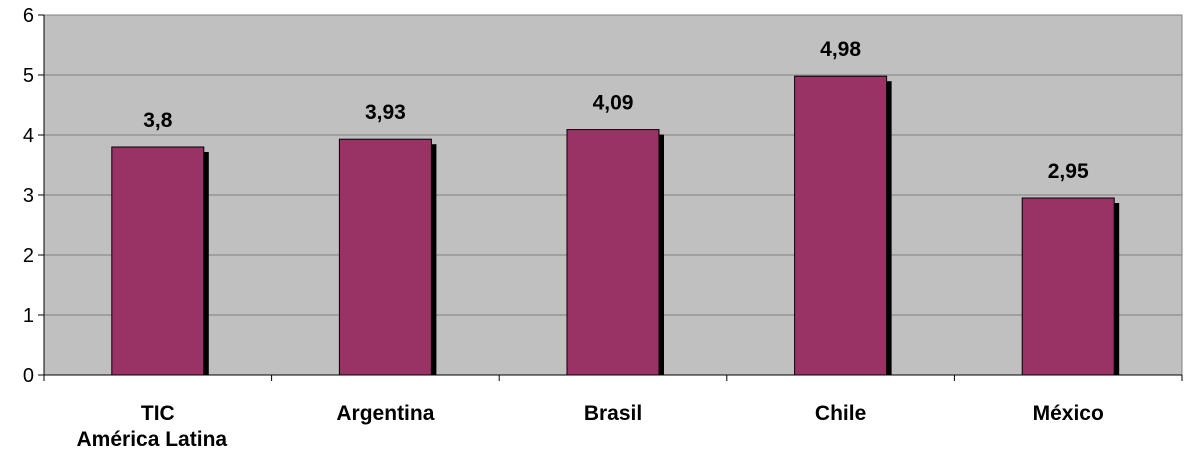  Describe the element at coordinates (840, 49) in the screenshot. I see `data-label: 4,98` at that location.